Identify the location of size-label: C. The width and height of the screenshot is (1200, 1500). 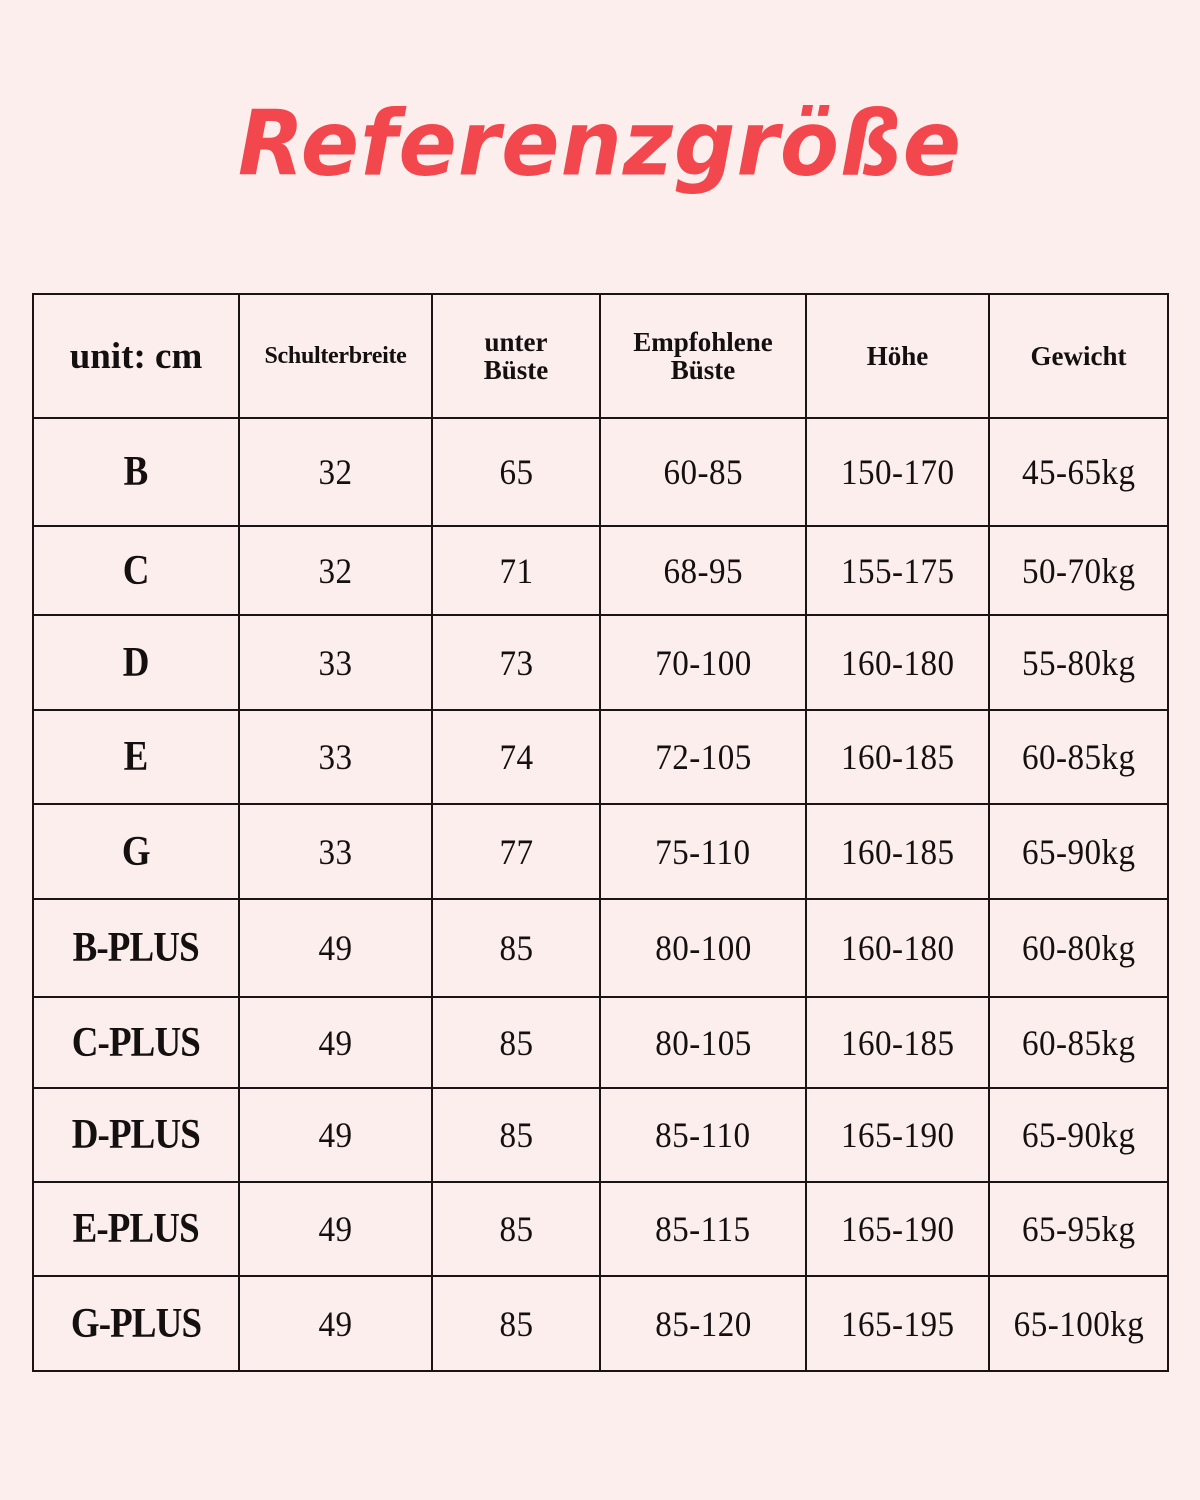
(136, 570).